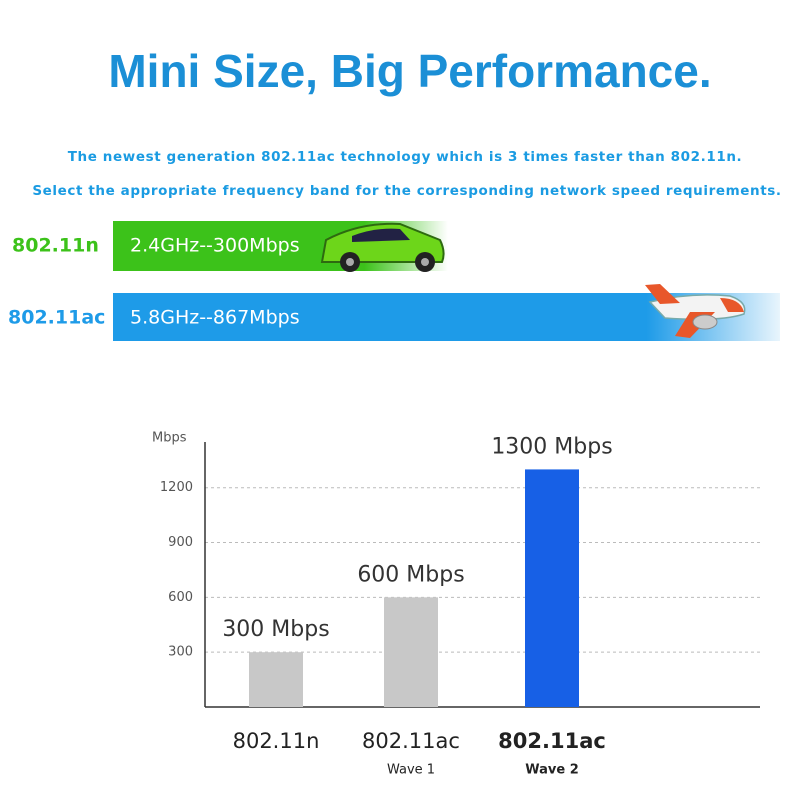  I want to click on y-tick-label: 900, so click(180, 542).